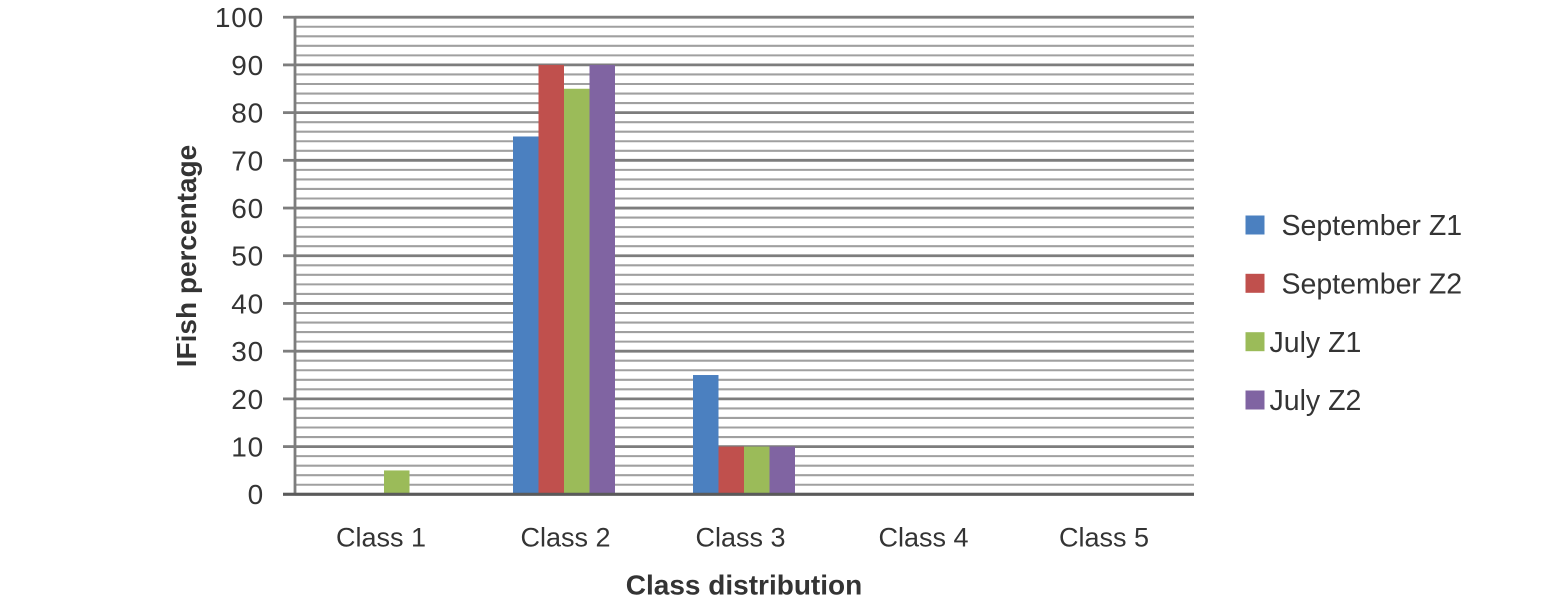  I want to click on svg-text: Class 2, so click(565, 538).